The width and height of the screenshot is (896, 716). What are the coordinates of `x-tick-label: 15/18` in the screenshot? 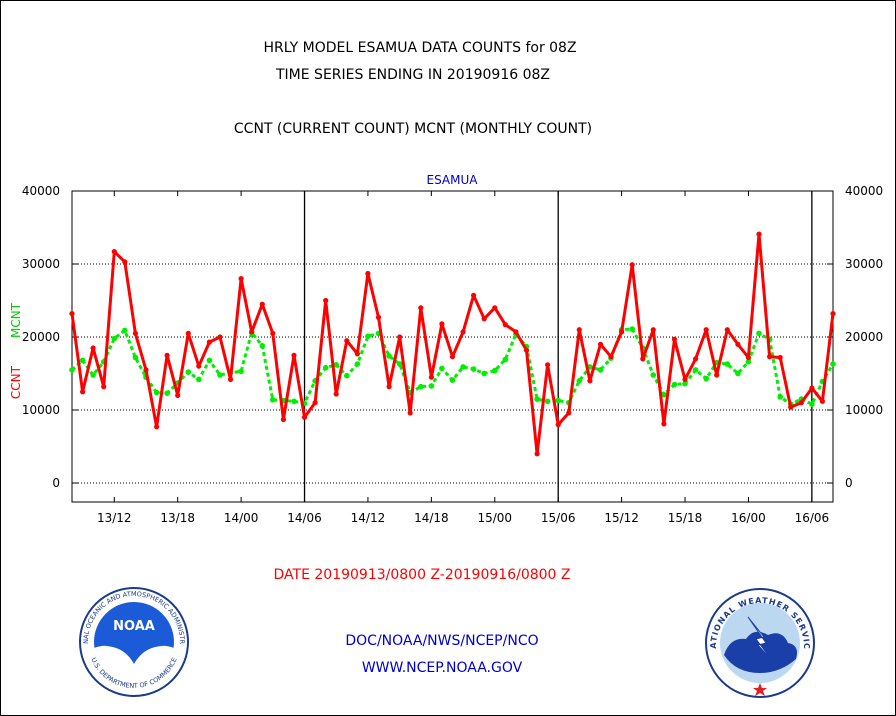 It's located at (685, 518).